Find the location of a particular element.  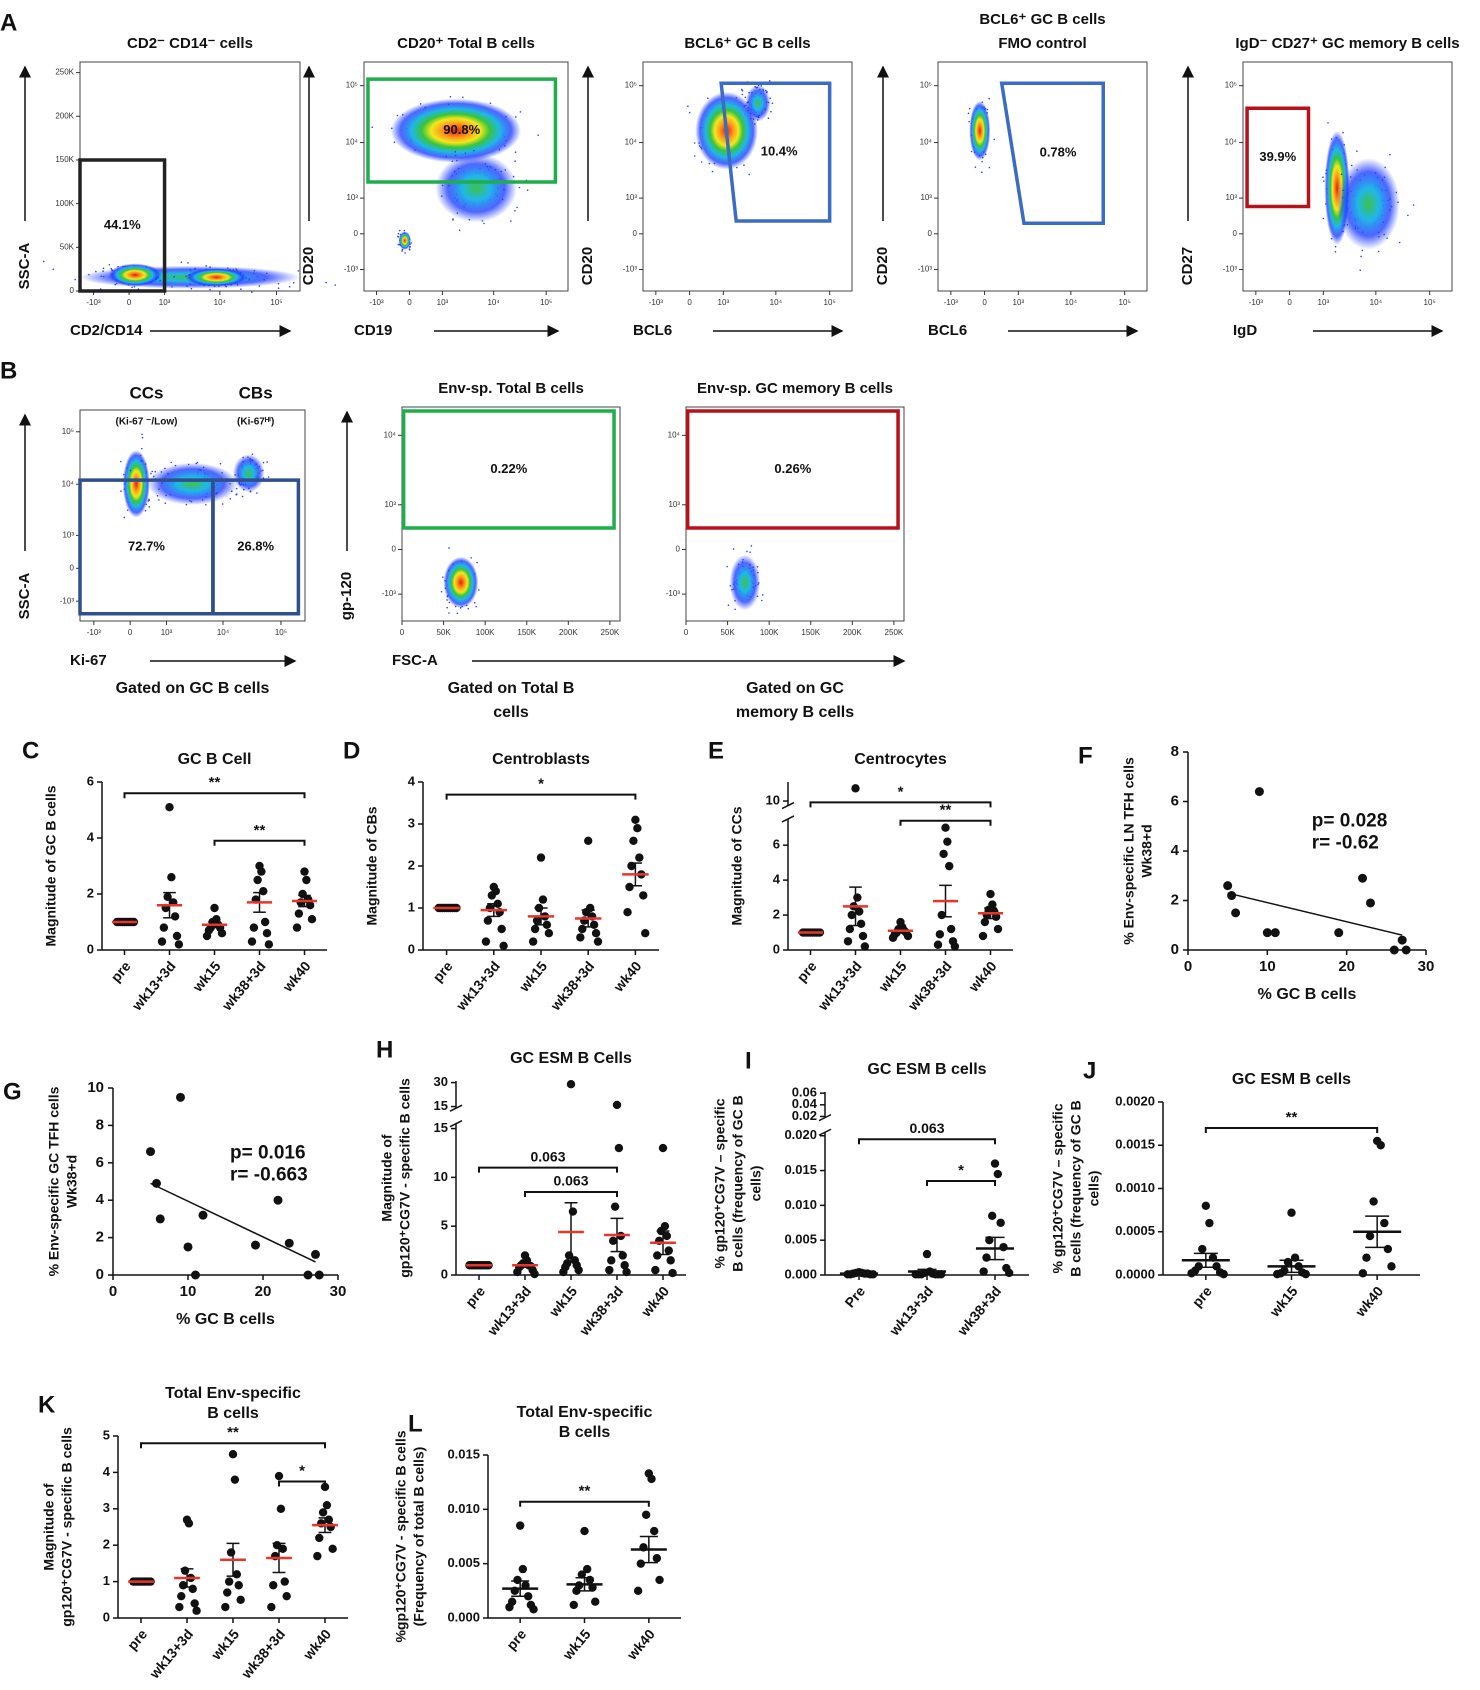

gate-label: 26.8% is located at coordinates (255, 545).